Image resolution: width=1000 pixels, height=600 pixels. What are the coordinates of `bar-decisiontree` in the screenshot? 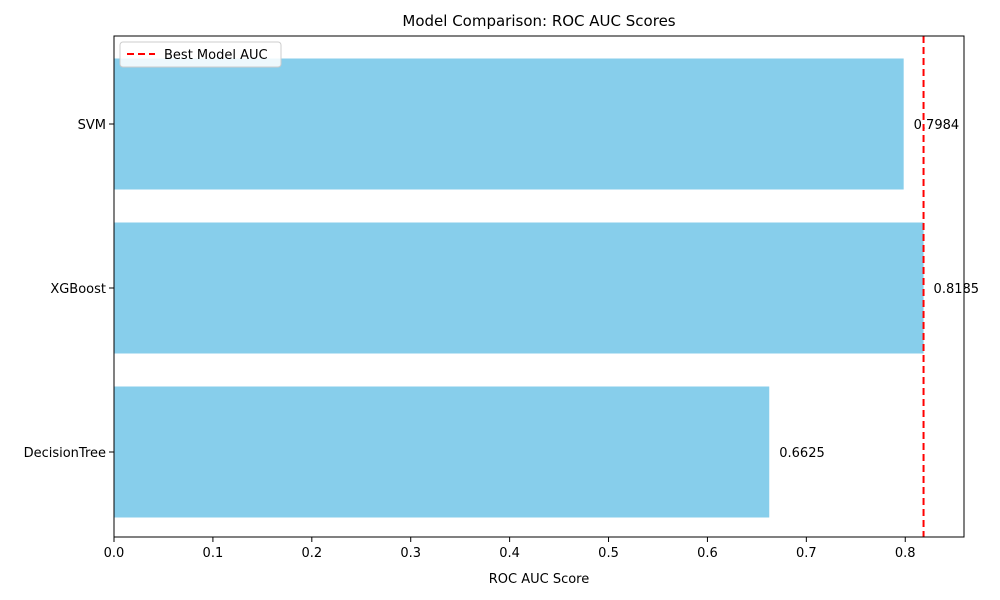 It's located at (442, 452).